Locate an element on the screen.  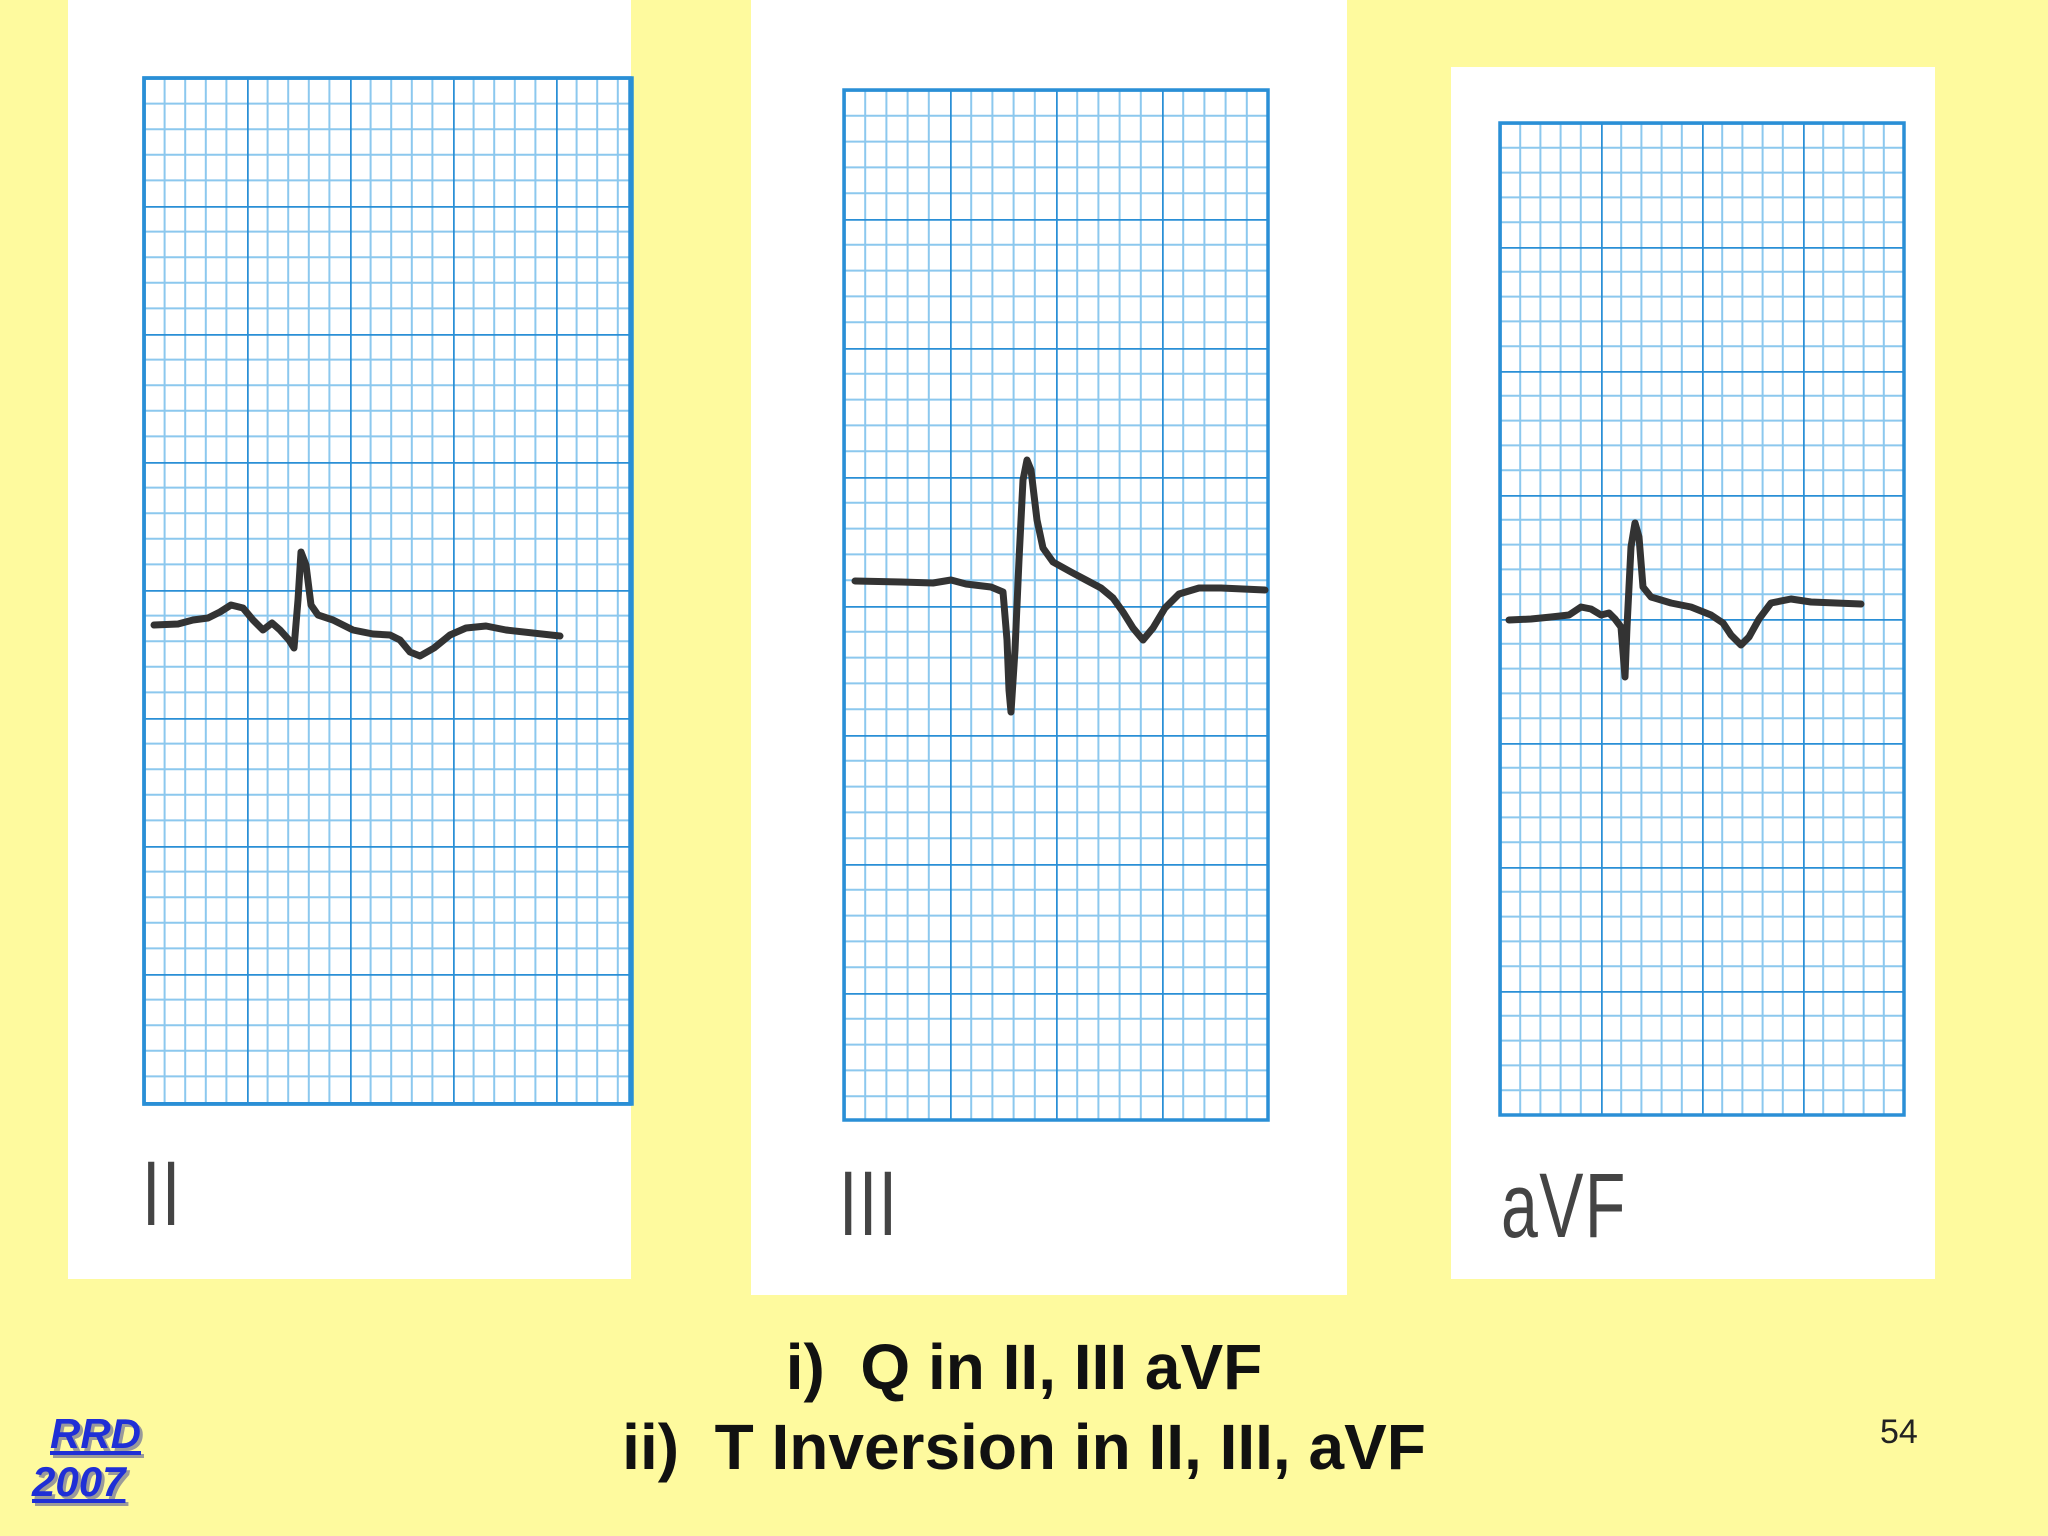
ecg-strip-lead-avf is located at coordinates (1702, 619).